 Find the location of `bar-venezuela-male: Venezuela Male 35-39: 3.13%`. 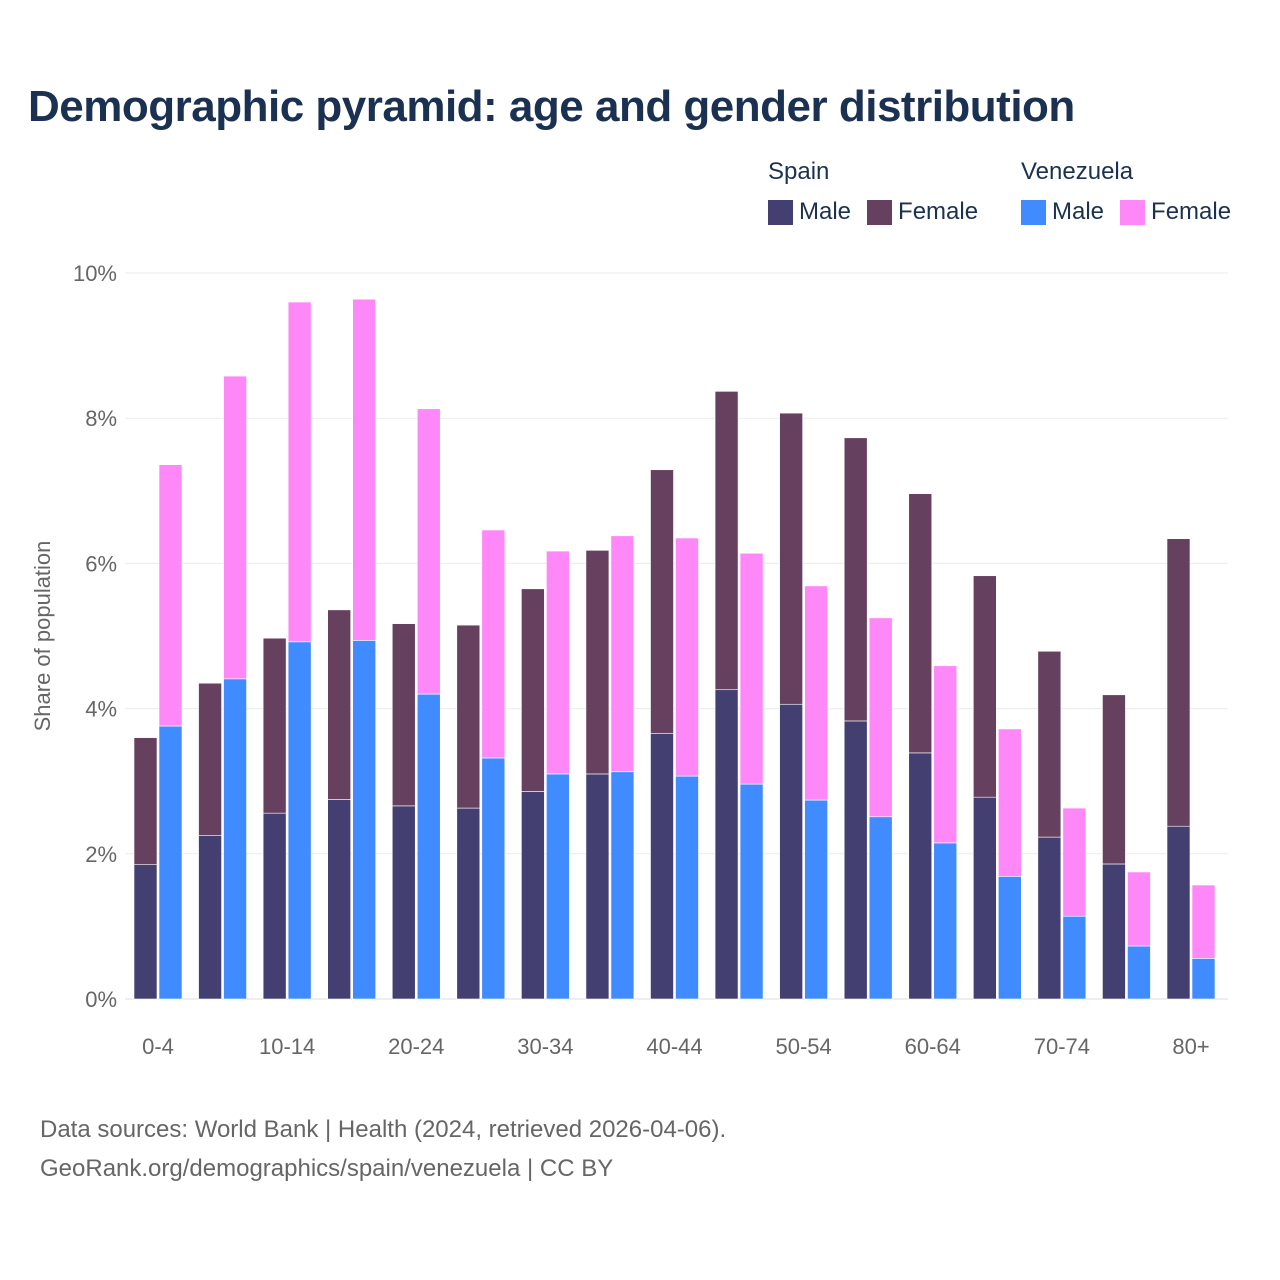

bar-venezuela-male: Venezuela Male 35-39: 3.13% is located at coordinates (622, 885).